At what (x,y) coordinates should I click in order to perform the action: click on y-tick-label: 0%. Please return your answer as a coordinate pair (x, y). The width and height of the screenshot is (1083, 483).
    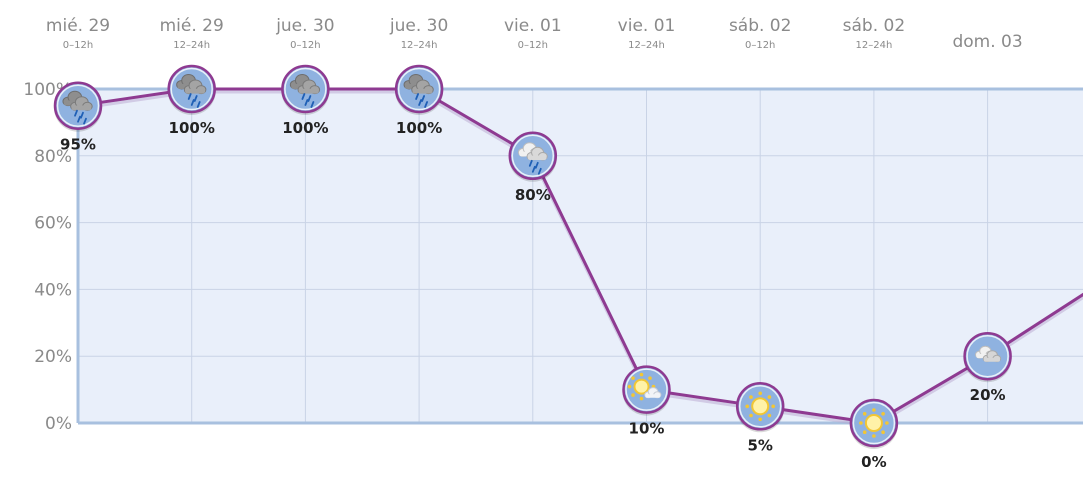
    Looking at the image, I should click on (58, 424).